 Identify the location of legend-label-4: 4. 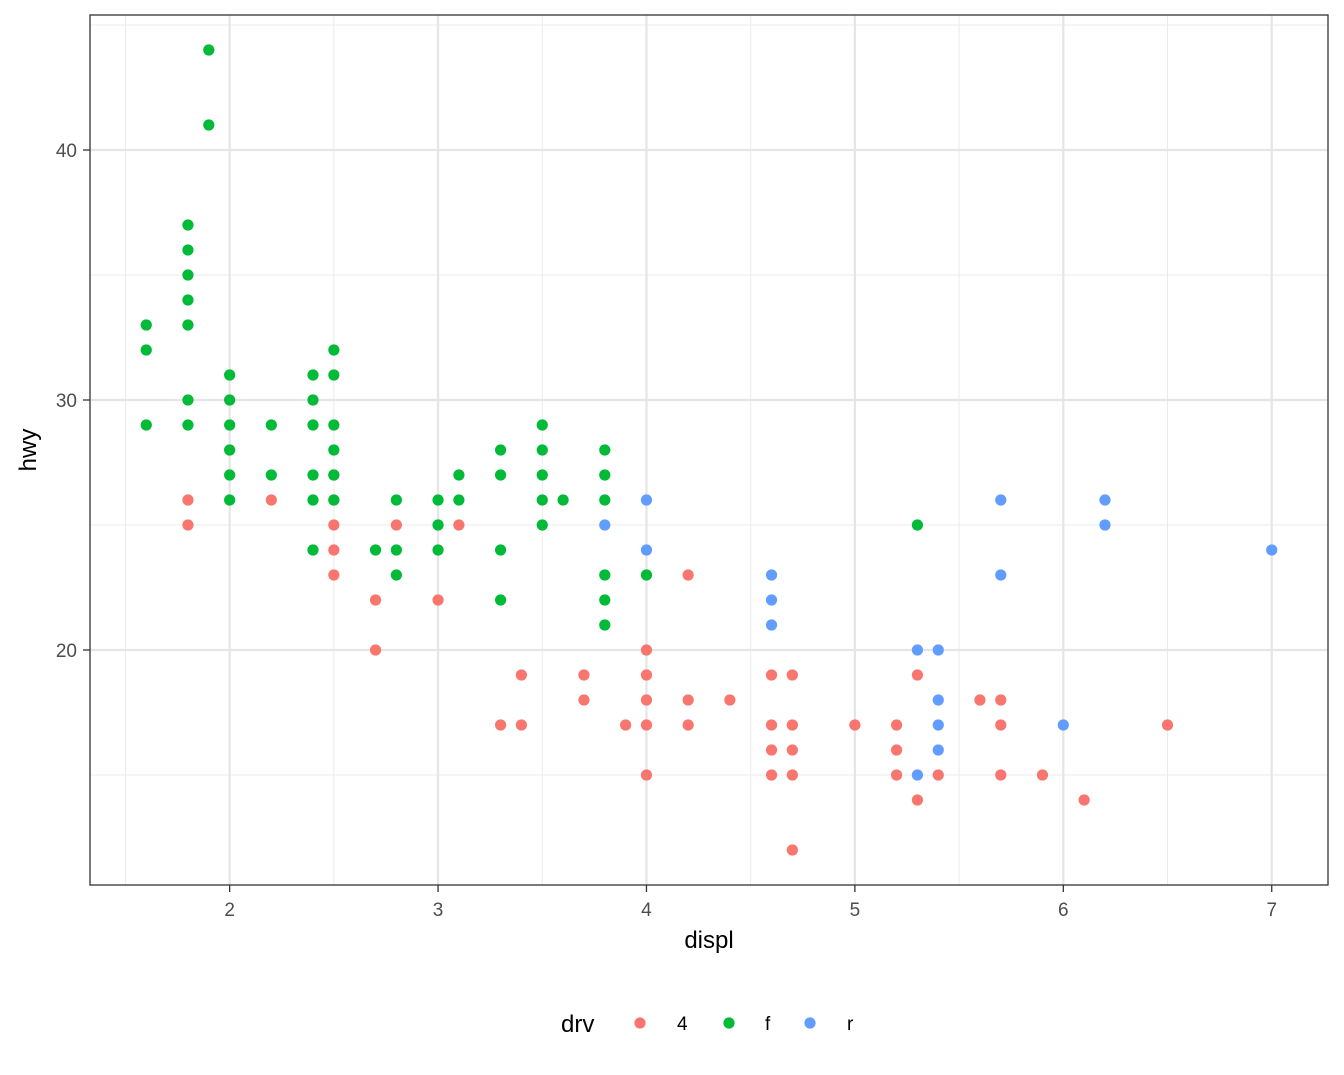
(682, 1024).